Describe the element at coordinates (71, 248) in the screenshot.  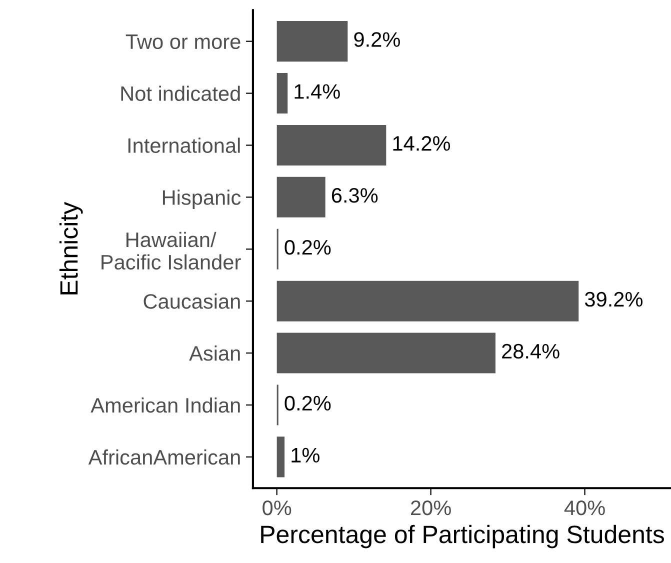
I see `y-axis-title: Ethnicity` at that location.